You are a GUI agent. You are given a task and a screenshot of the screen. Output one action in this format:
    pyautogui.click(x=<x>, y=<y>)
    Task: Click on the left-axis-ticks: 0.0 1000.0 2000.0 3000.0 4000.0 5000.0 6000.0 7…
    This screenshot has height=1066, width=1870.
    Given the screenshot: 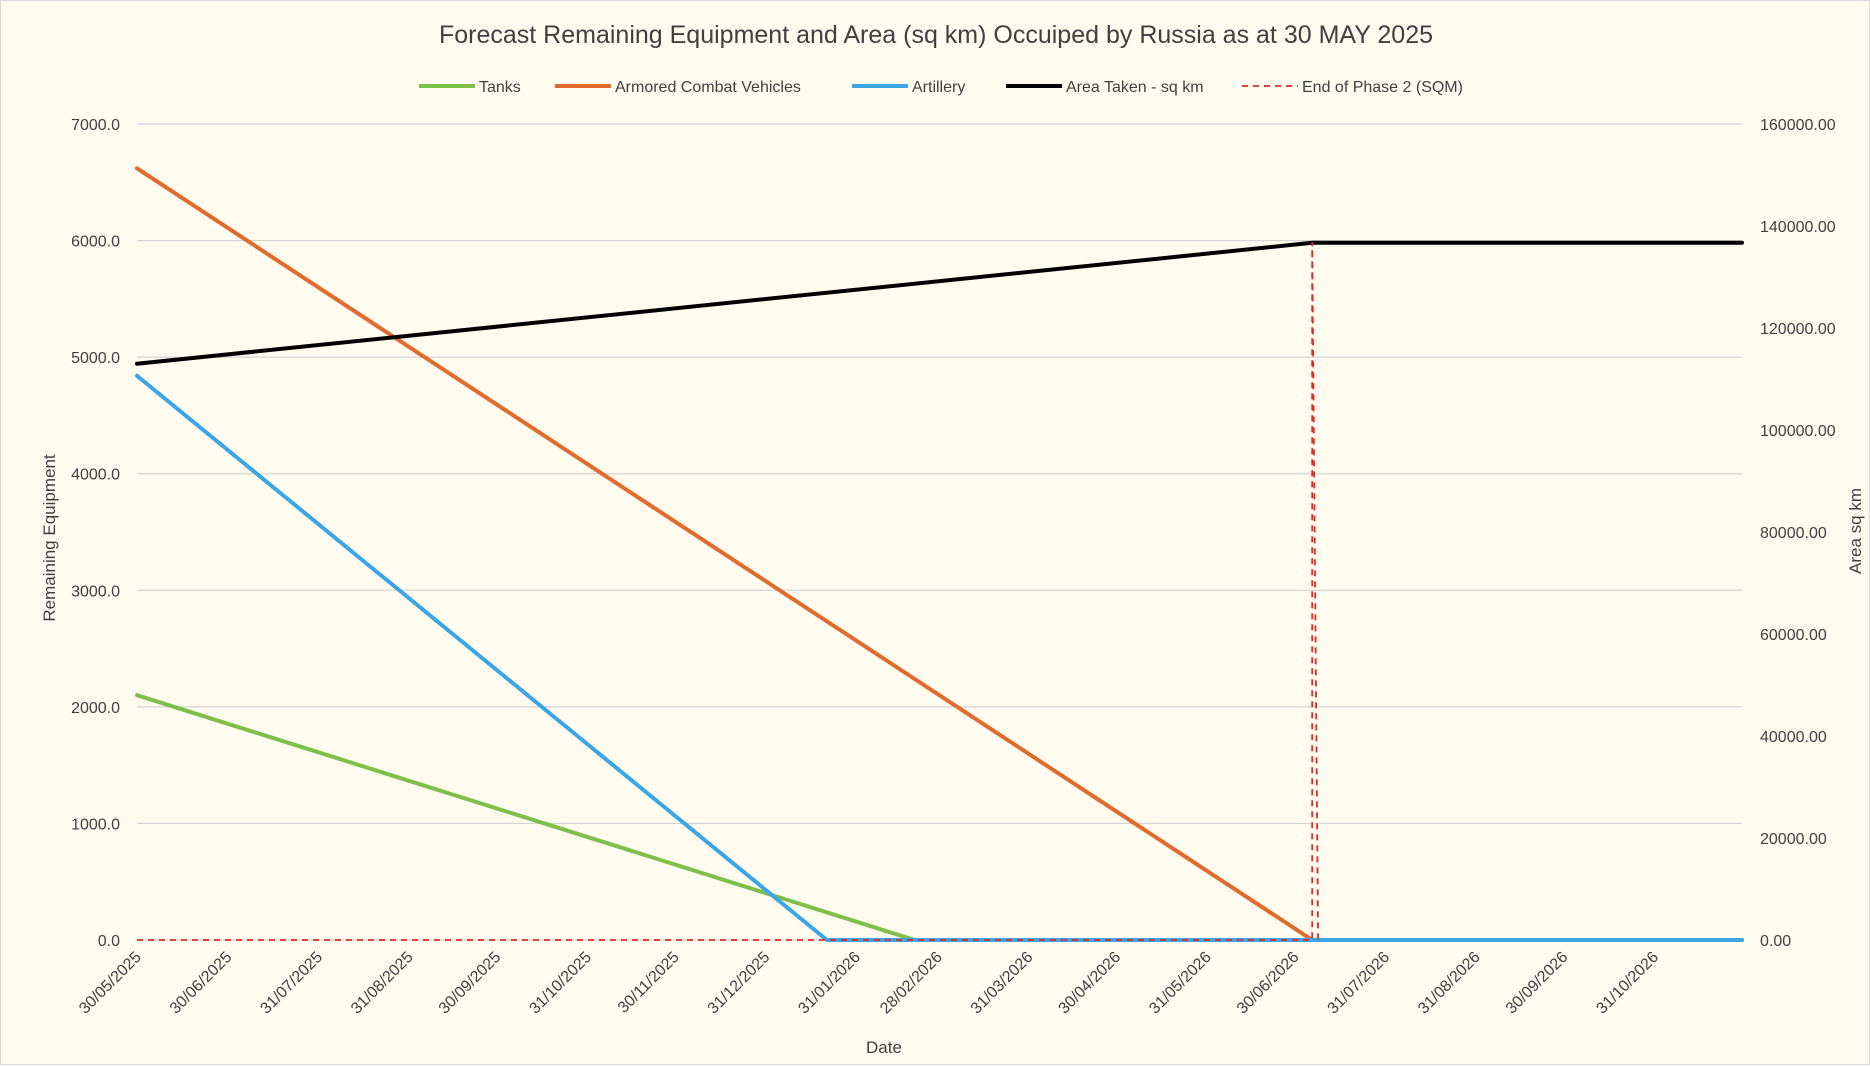 What is the action you would take?
    pyautogui.click(x=95, y=533)
    